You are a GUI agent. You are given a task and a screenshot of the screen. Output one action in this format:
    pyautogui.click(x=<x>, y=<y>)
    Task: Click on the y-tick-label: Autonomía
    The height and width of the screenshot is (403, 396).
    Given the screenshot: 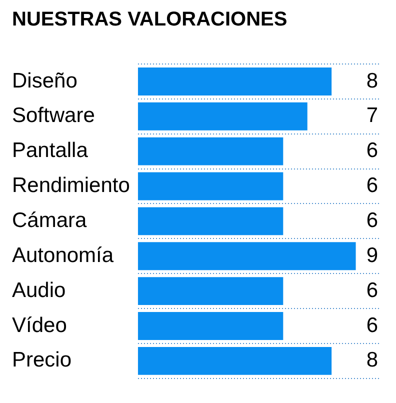 What is the action you would take?
    pyautogui.click(x=63, y=255)
    